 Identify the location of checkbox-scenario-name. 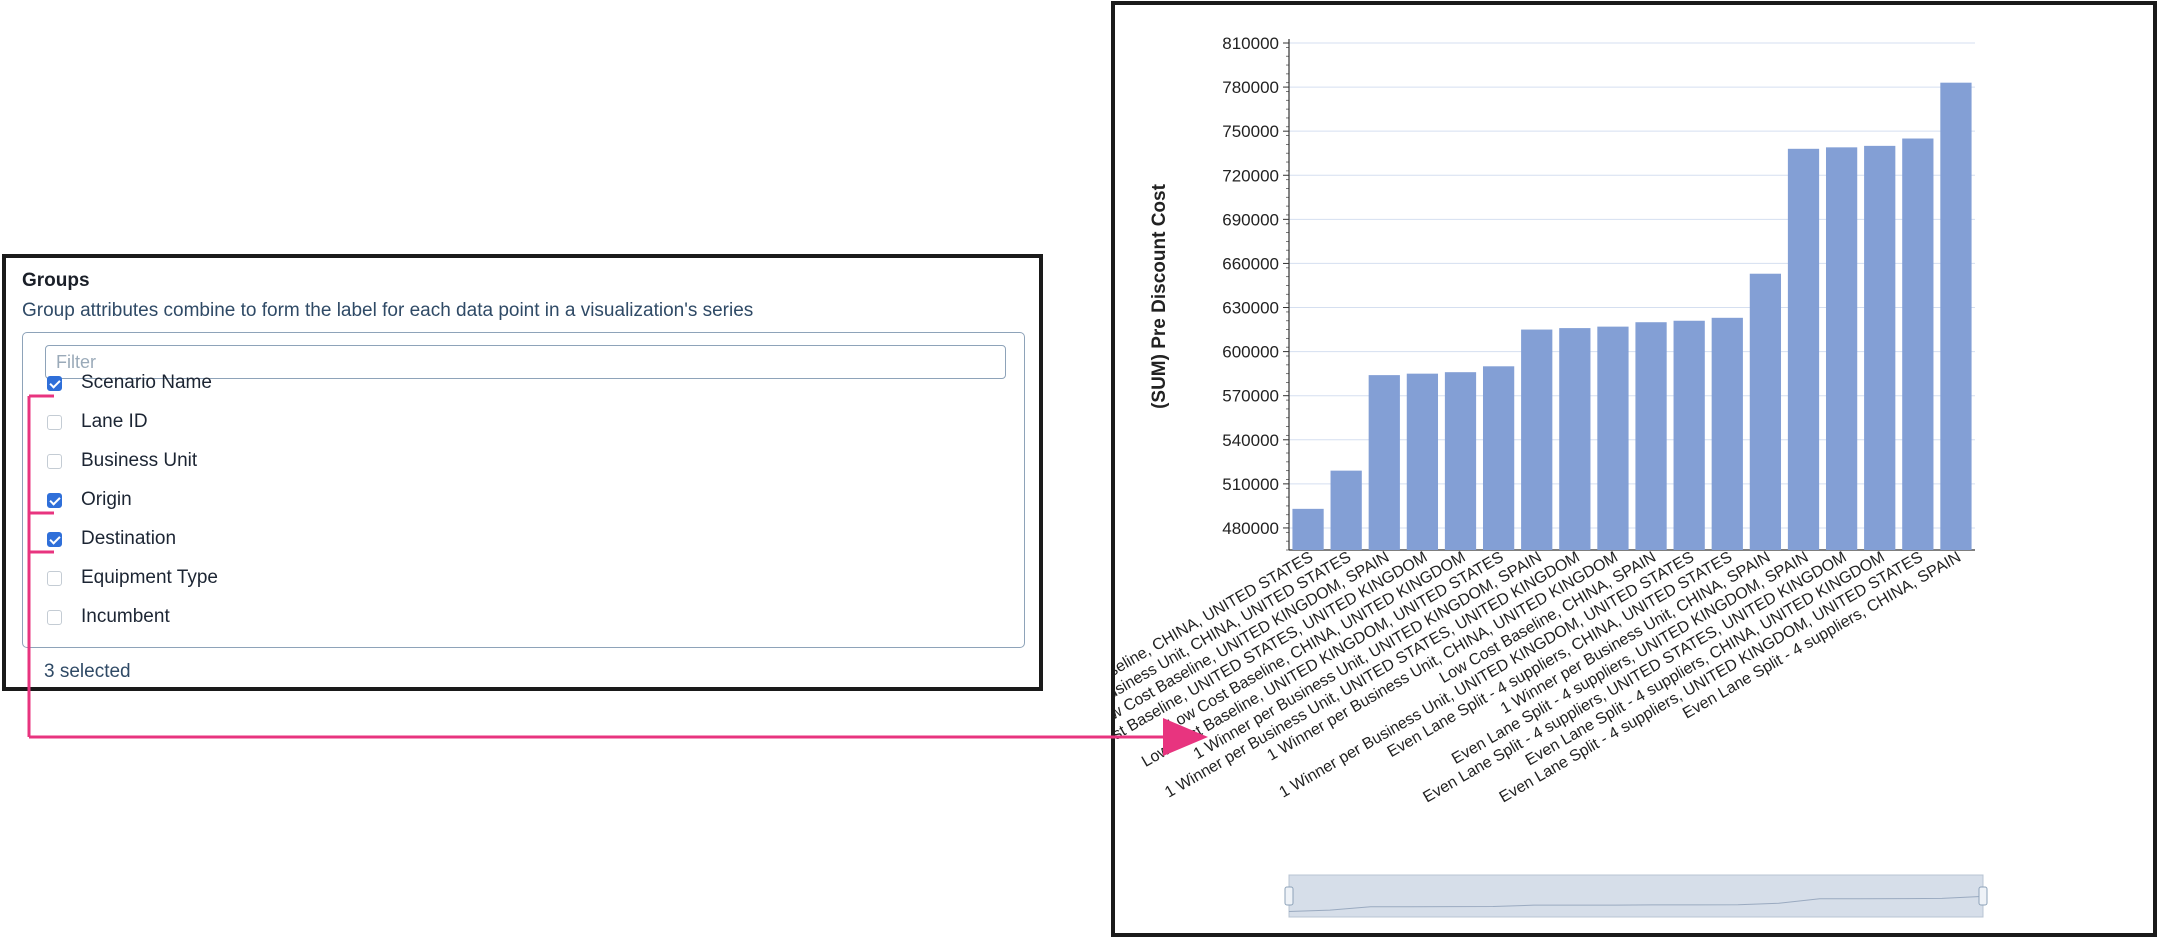
(54, 383).